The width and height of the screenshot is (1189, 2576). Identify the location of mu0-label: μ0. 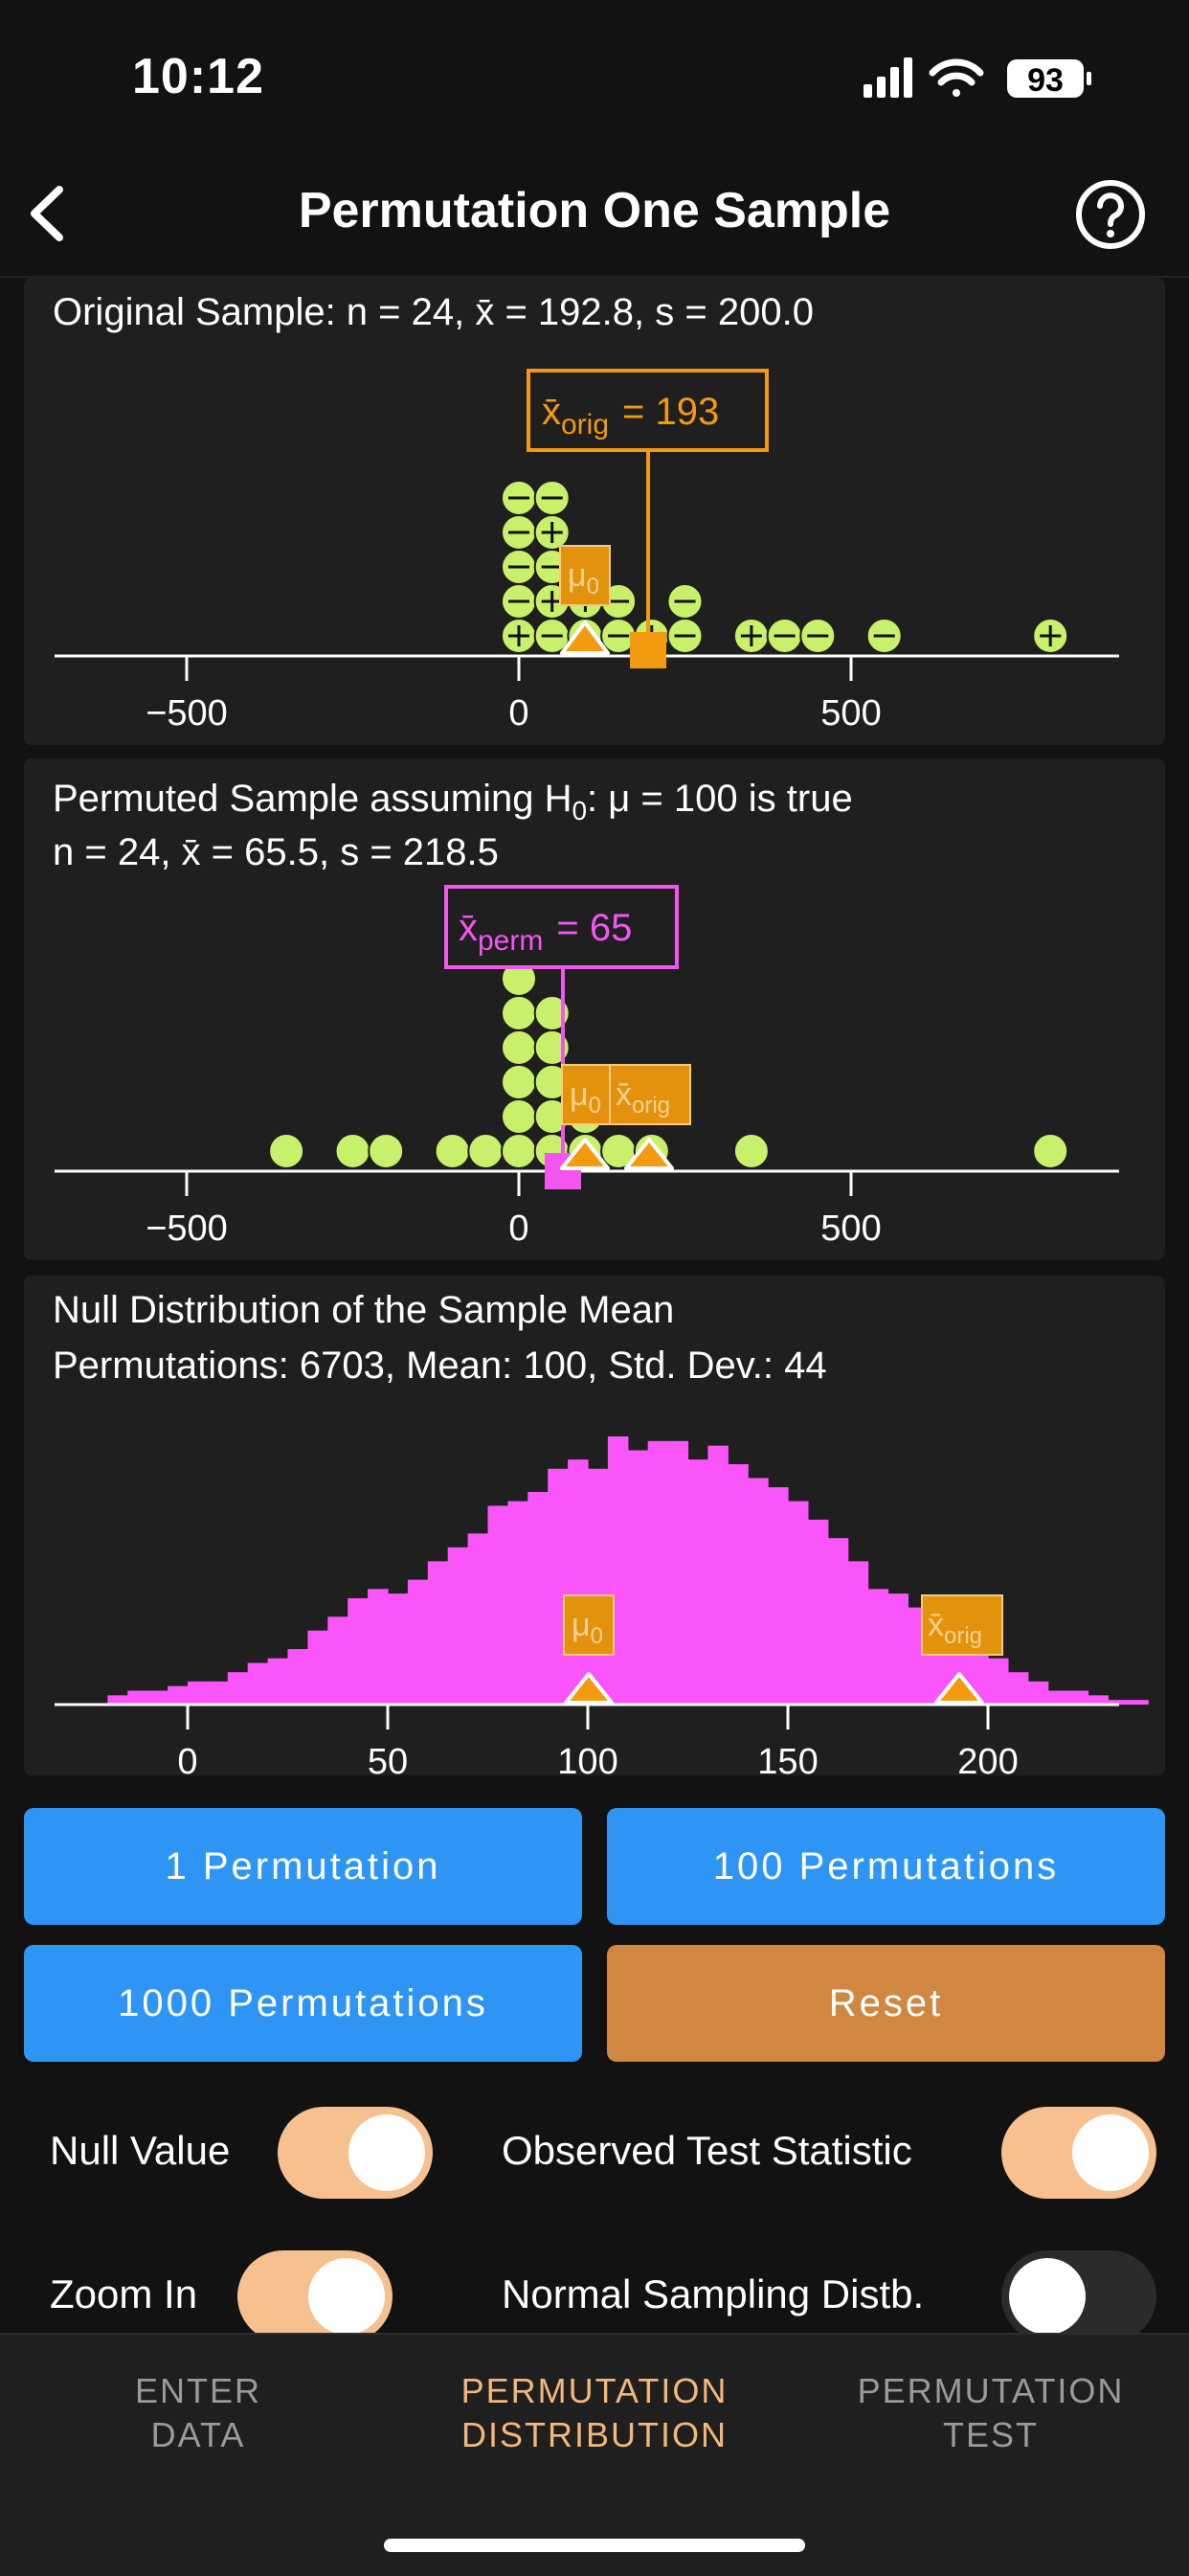
(583, 578).